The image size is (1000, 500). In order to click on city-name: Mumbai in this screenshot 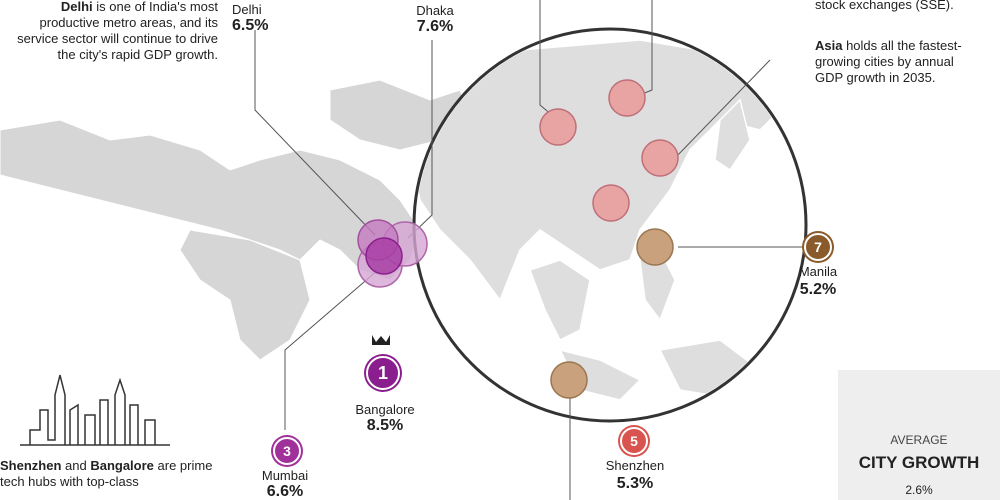, I will do `click(285, 475)`.